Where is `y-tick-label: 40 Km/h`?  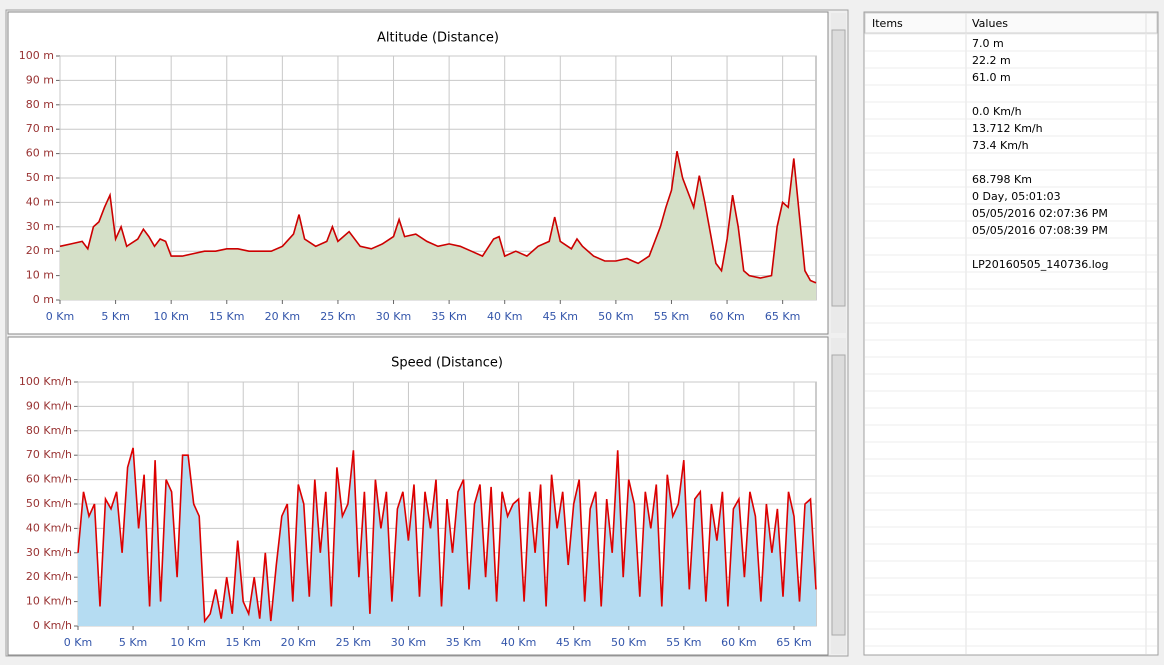
y-tick-label: 40 Km/h is located at coordinates (49, 527).